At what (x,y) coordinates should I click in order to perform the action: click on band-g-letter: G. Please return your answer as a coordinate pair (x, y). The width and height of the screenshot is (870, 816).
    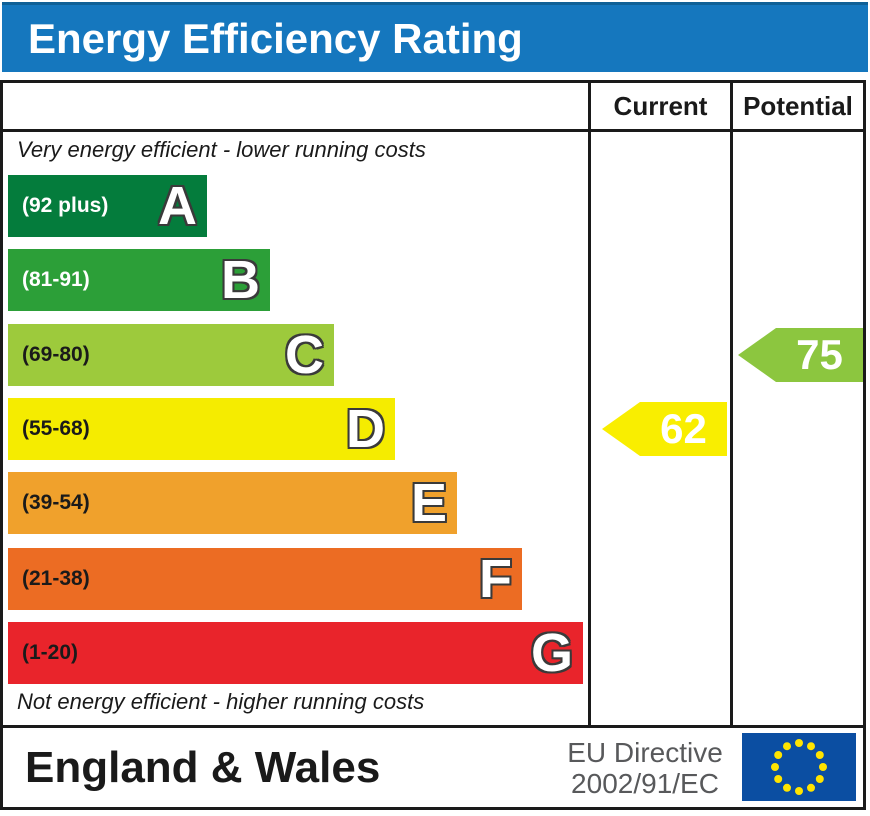
    Looking at the image, I should click on (551, 653).